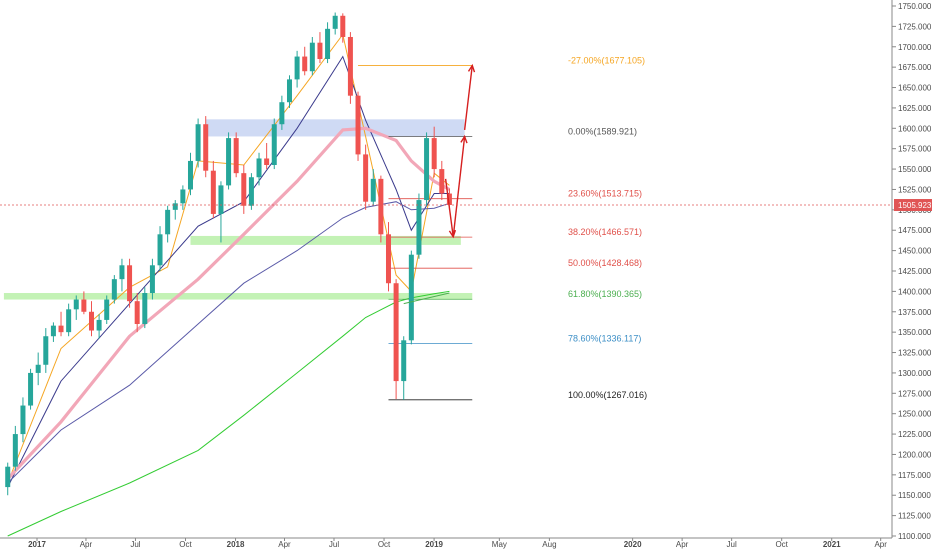 The image size is (932, 550). I want to click on price-tick-label: 1125.000, so click(914, 516).